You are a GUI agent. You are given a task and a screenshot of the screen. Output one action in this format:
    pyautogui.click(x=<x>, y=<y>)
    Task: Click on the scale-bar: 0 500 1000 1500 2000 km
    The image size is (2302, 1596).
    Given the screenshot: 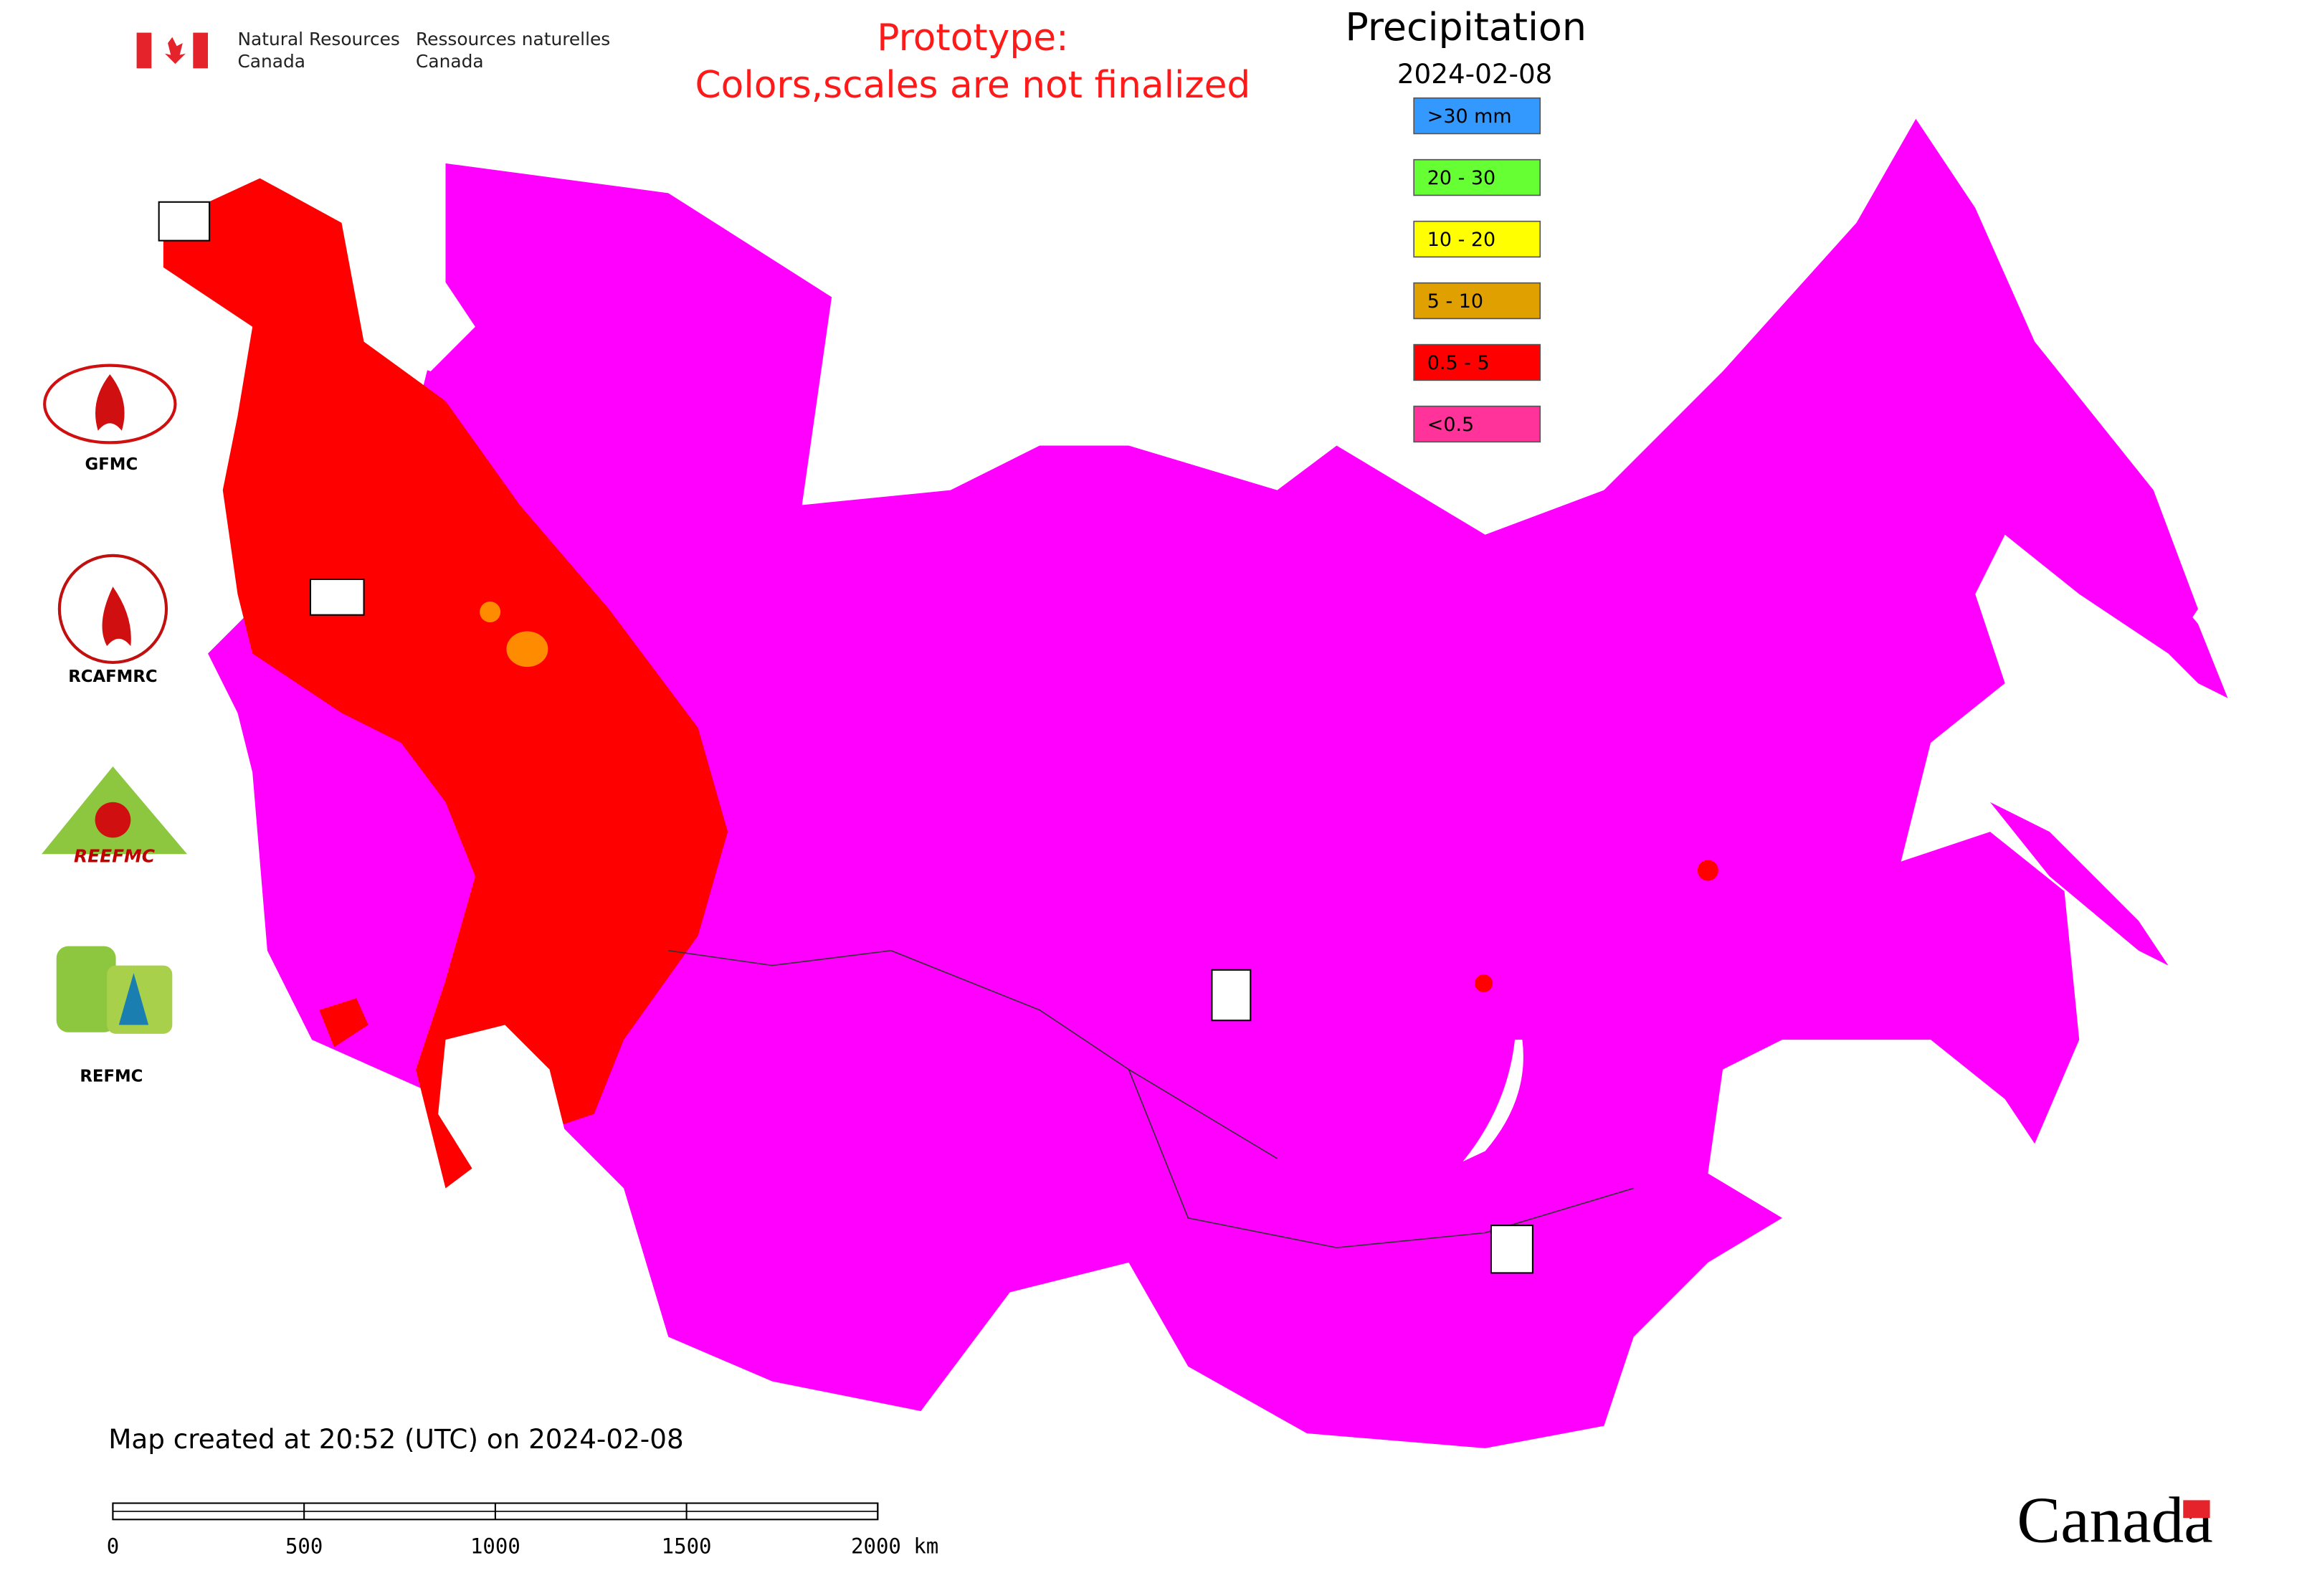 What is the action you would take?
    pyautogui.click(x=522, y=1530)
    